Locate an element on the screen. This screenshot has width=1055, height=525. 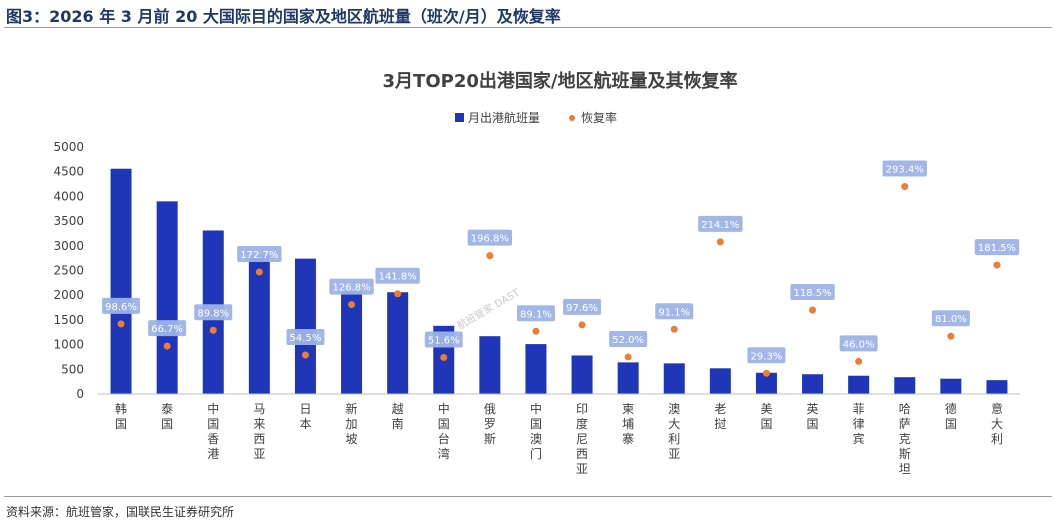
data-label: 141.8% is located at coordinates (398, 277).